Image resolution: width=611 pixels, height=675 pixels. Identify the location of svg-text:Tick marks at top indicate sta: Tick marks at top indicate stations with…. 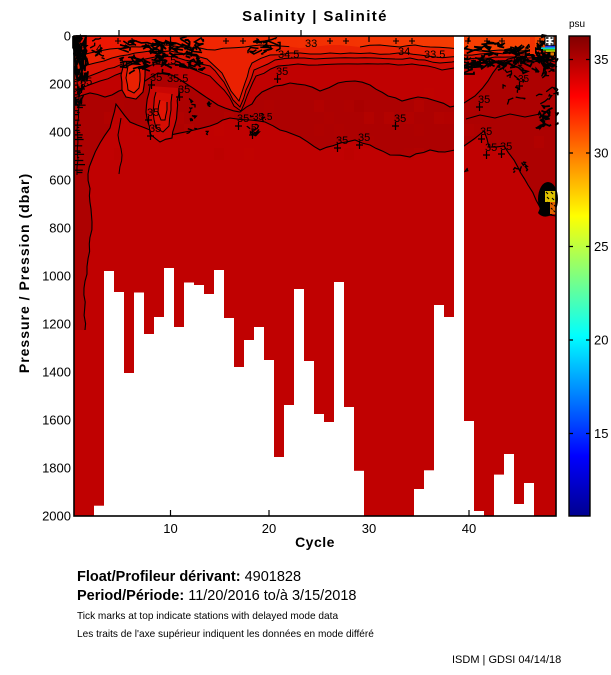
(207, 616).